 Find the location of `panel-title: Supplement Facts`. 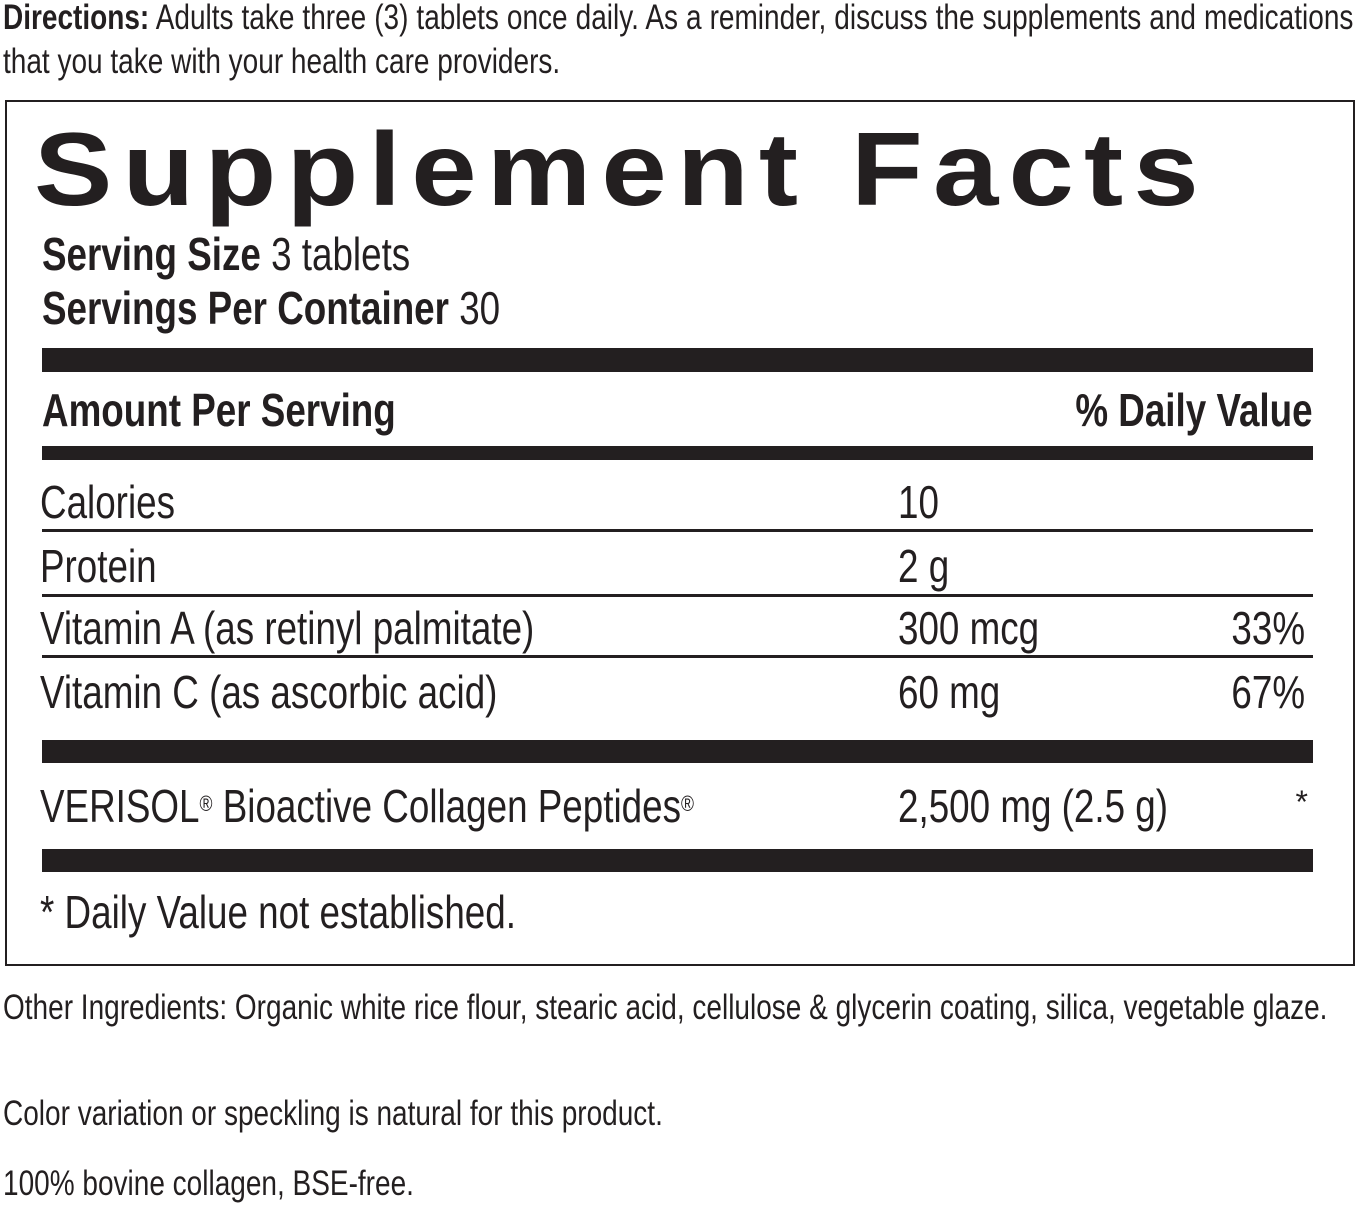

panel-title: Supplement Facts is located at coordinates (621, 170).